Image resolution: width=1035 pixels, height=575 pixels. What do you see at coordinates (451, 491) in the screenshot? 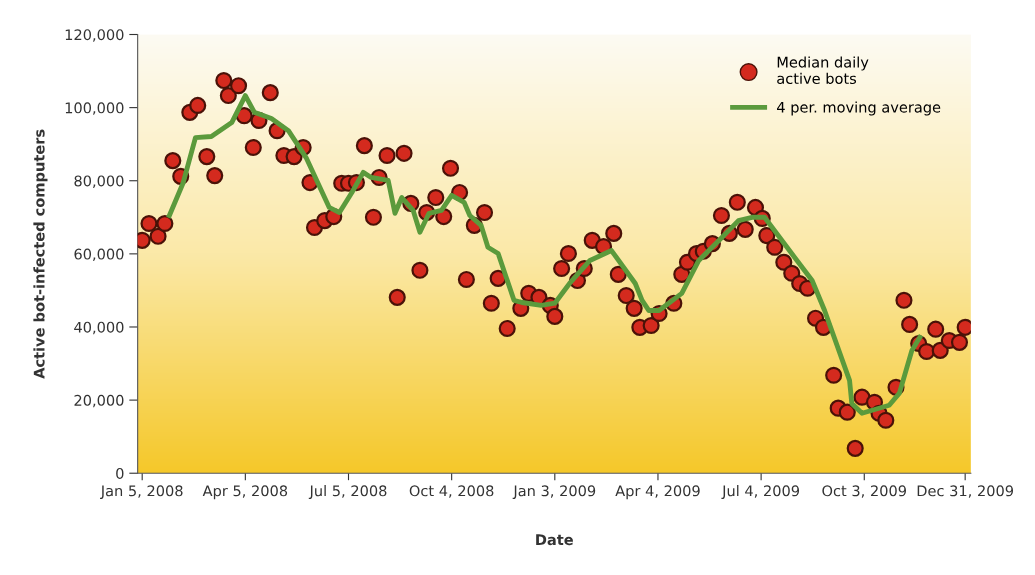
I see `x-tick-label: Oct 4, 2008` at bounding box center [451, 491].